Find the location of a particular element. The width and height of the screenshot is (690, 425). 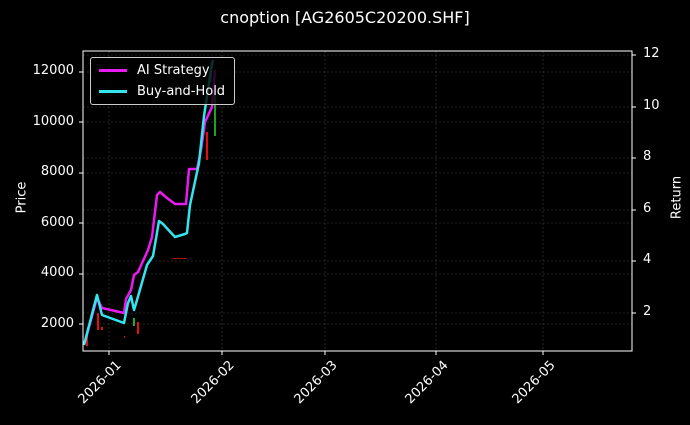

series-buy-and-hold-line is located at coordinates (148, 202).